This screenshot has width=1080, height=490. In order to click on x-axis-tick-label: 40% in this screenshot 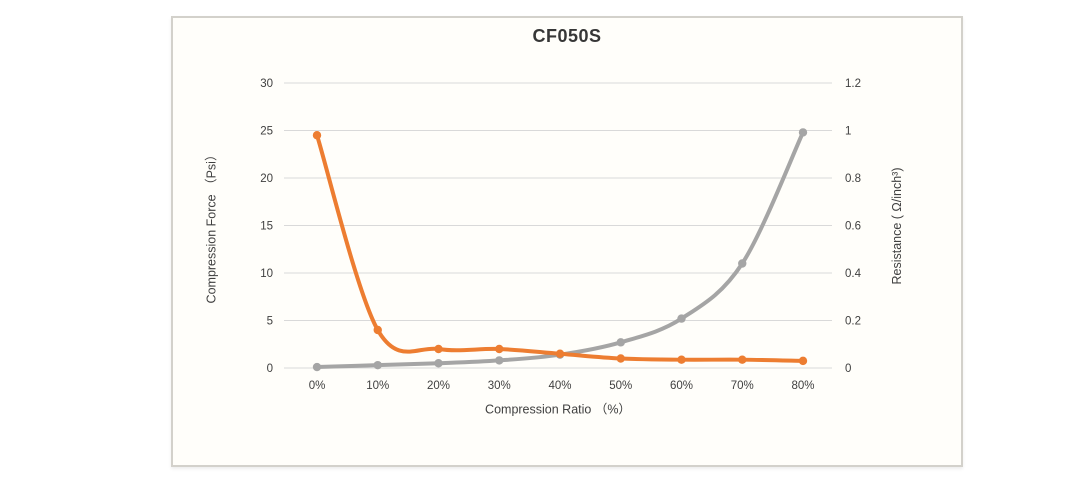, I will do `click(559, 386)`.